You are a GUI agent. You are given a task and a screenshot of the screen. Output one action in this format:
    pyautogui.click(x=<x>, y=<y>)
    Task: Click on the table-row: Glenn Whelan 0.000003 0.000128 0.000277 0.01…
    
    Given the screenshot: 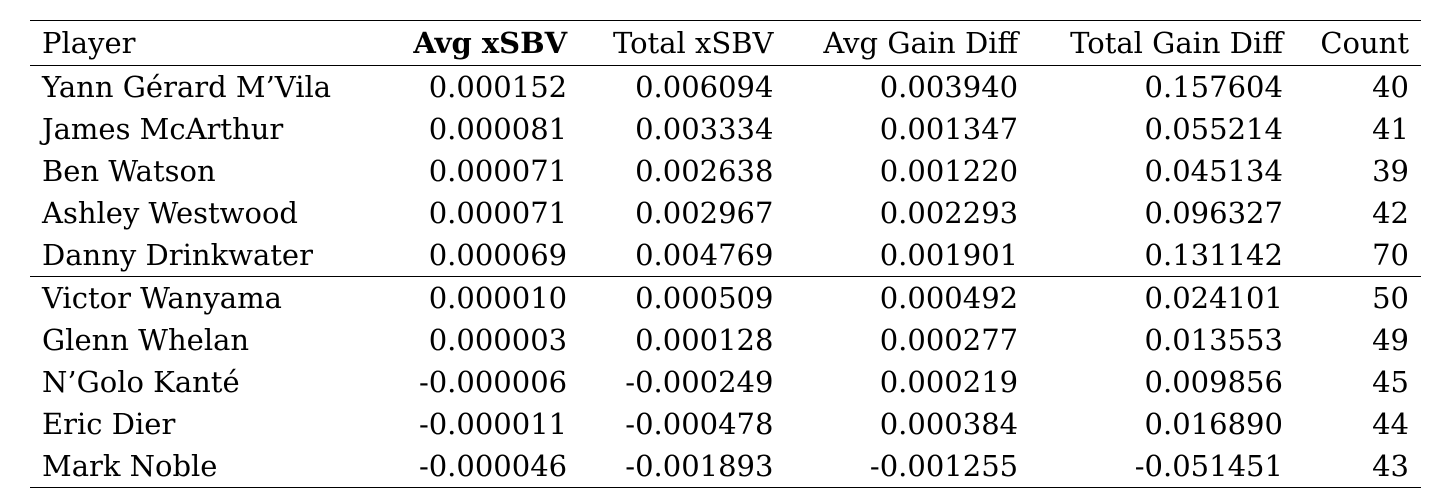 What is the action you would take?
    pyautogui.click(x=725, y=340)
    